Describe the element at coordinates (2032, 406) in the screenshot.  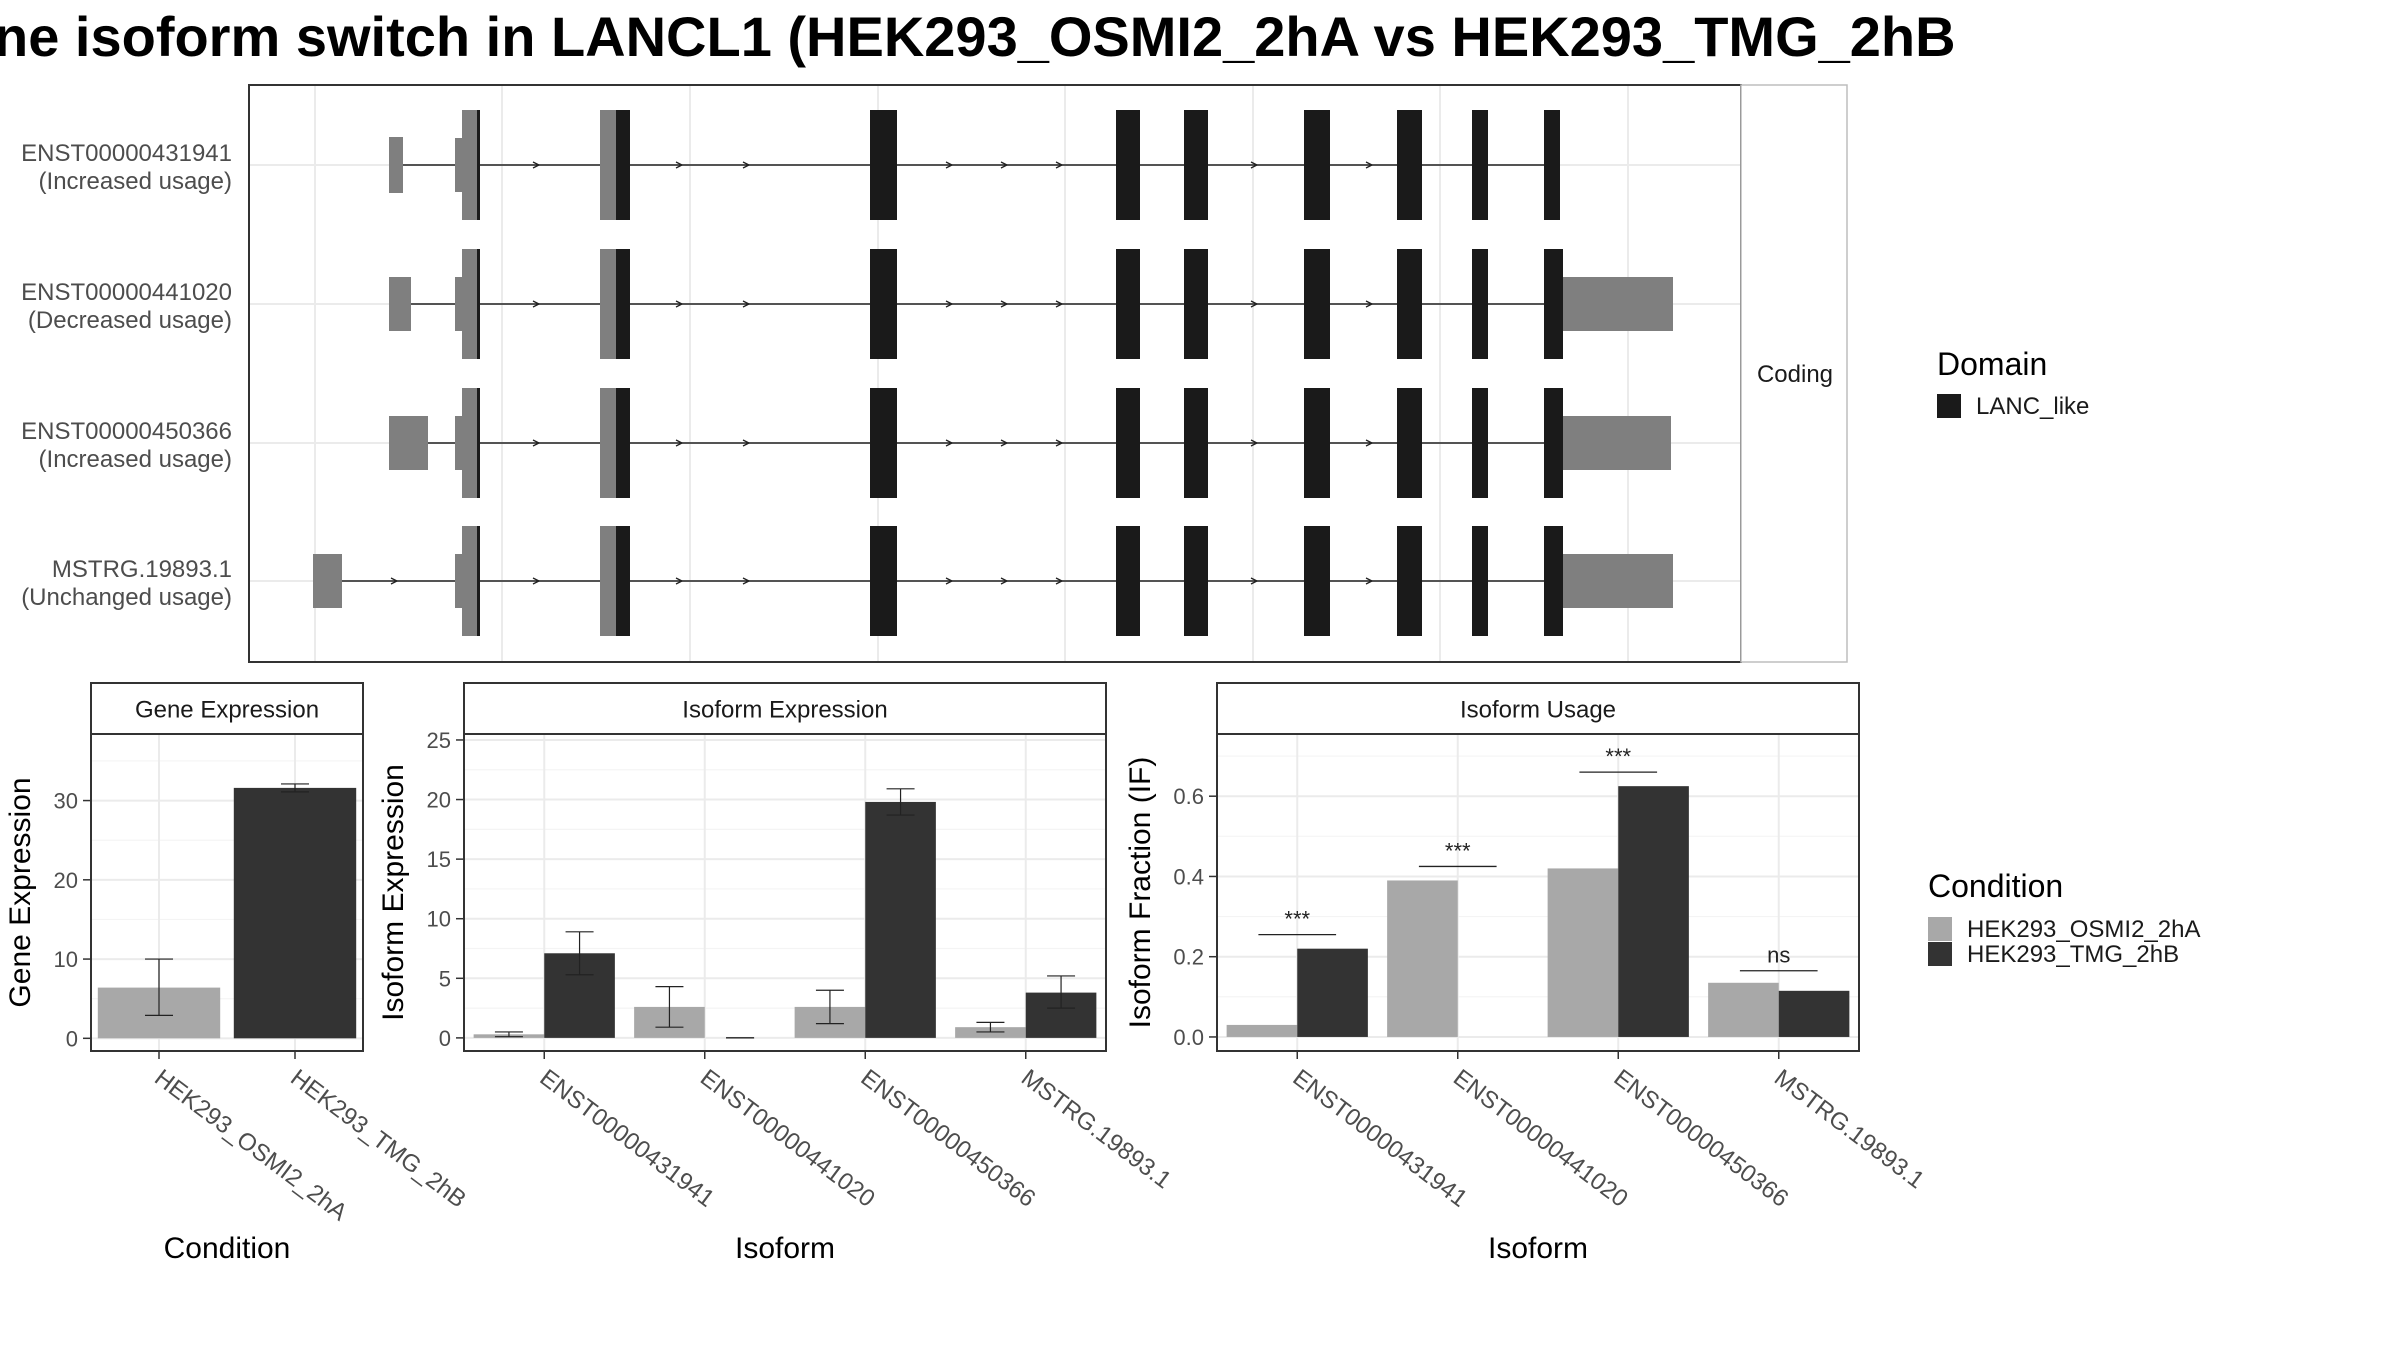
I see `domain-legend-label: LANC_like` at that location.